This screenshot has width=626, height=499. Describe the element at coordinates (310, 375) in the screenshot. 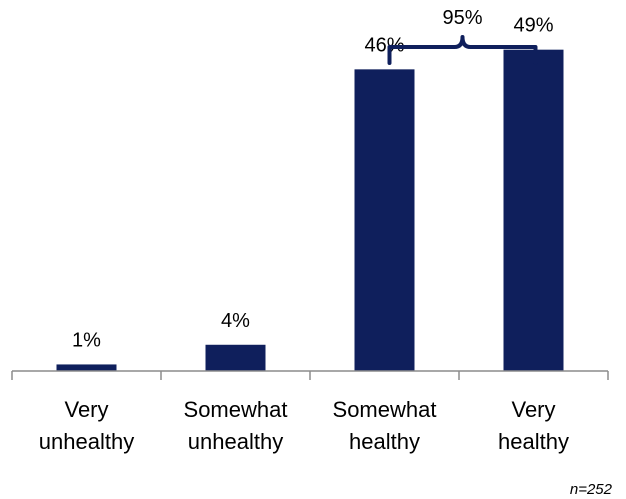

I see `x-axis` at that location.